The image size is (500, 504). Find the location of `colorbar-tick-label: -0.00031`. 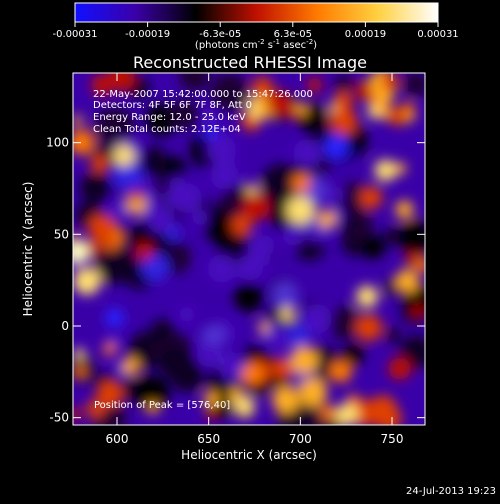

colorbar-tick-label: -0.00031 is located at coordinates (75, 34).